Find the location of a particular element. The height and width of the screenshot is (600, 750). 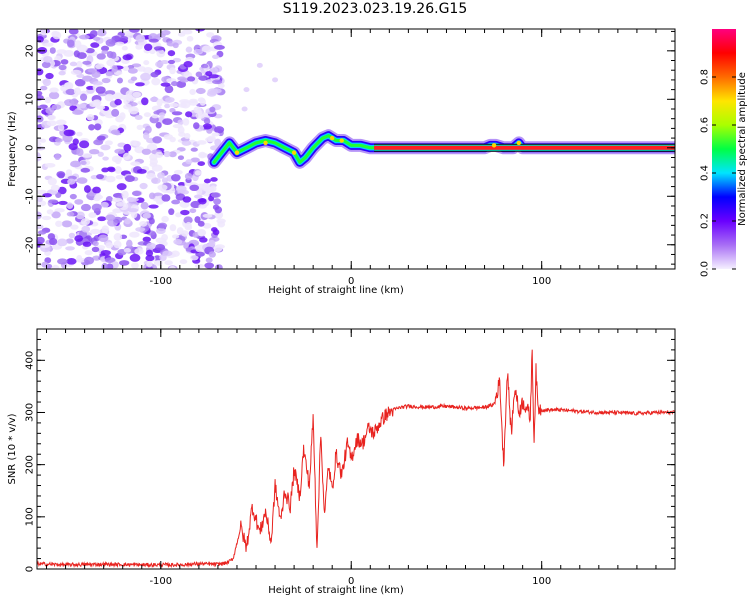

top-y-tick-label: 20 is located at coordinates (30, 50).